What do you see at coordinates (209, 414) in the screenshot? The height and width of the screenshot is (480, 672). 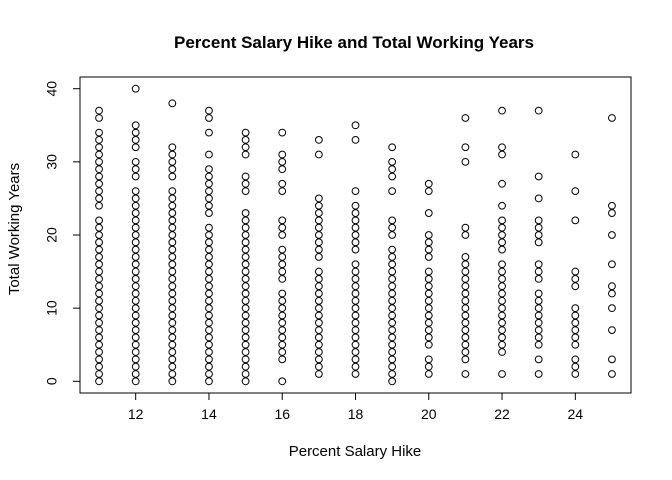 I see `x-tick-label: 14` at bounding box center [209, 414].